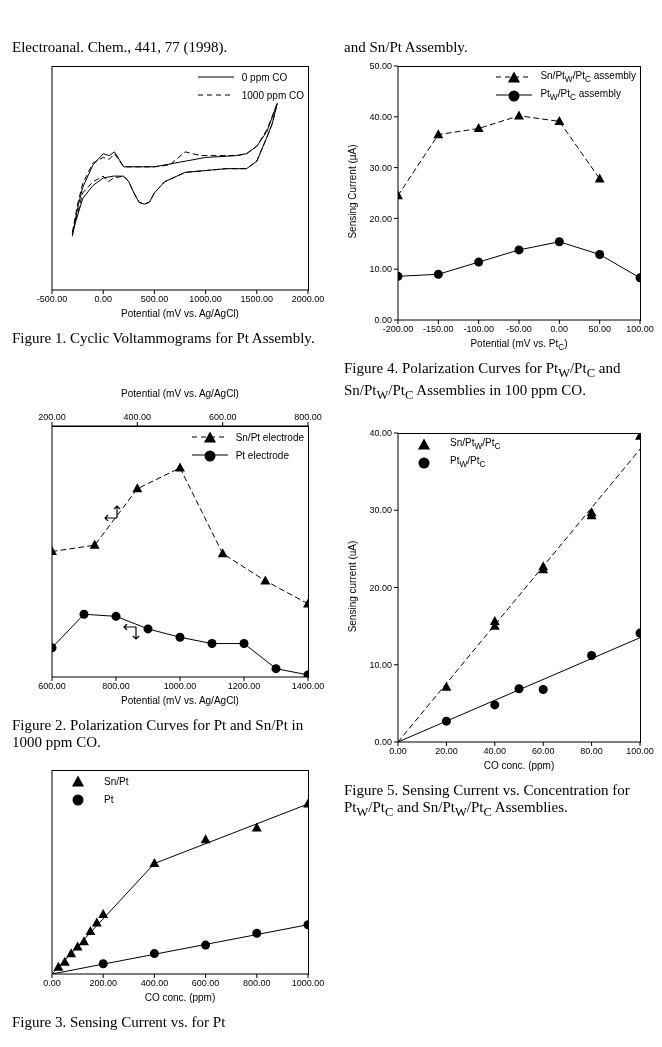  I want to click on text: Figure 3. Sensing Current vs. for Pt, so click(119, 1022).